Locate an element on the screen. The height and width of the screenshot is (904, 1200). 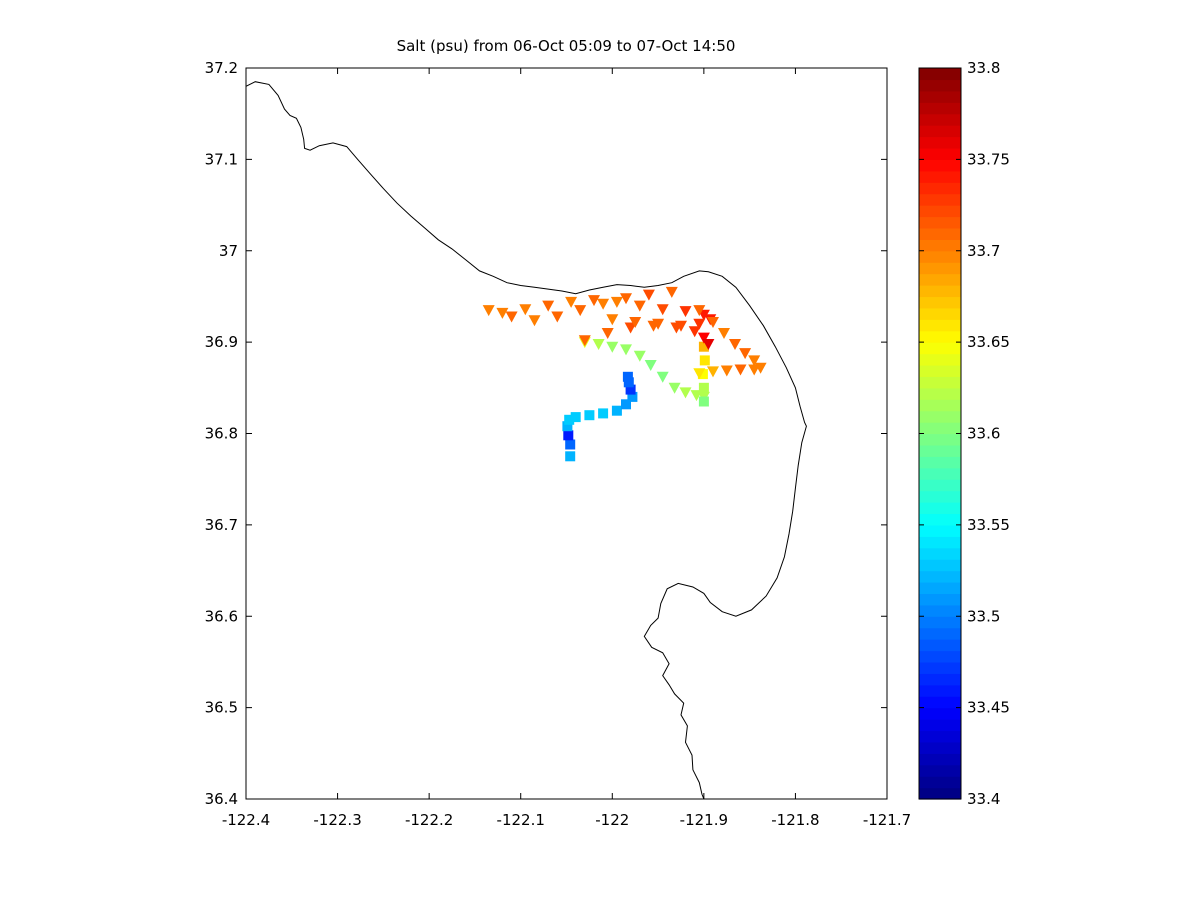
y-tick-label: 36.6 is located at coordinates (221, 616).